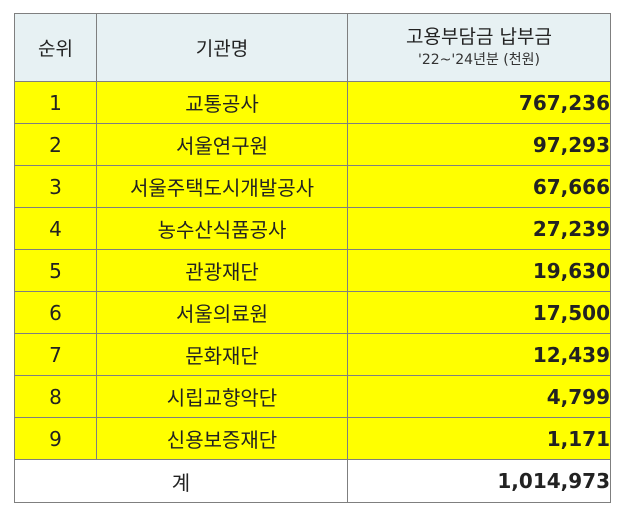 This screenshot has width=623, height=516. What do you see at coordinates (55, 144) in the screenshot?
I see `rank-cell: 2` at bounding box center [55, 144].